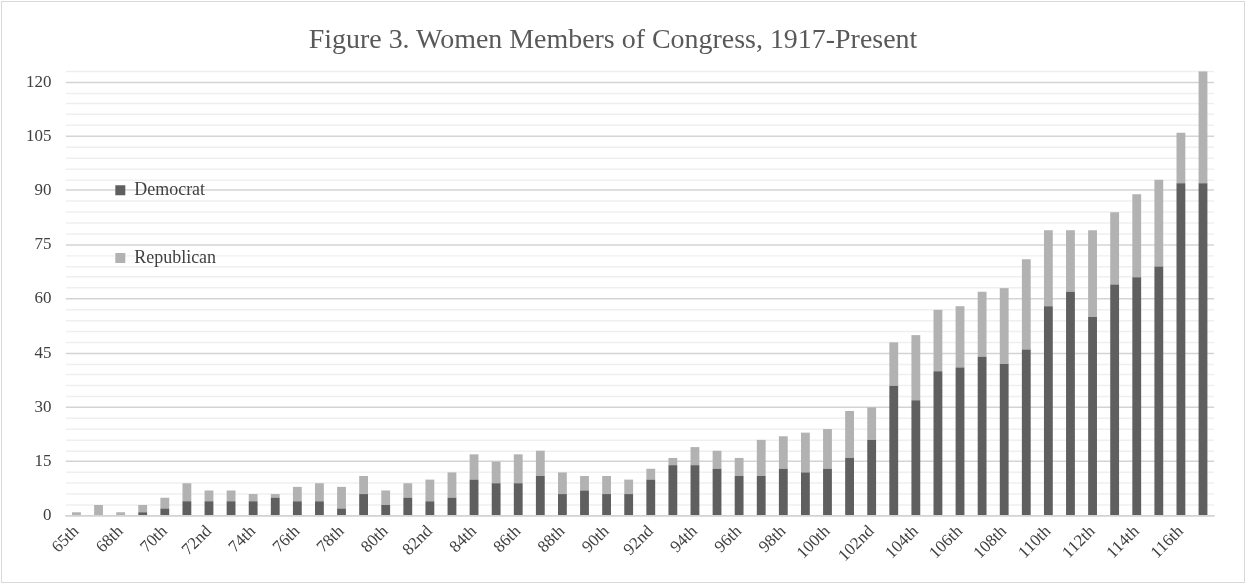 Image resolution: width=1248 pixels, height=586 pixels. I want to click on x-tick-label: 74th, so click(242, 539).